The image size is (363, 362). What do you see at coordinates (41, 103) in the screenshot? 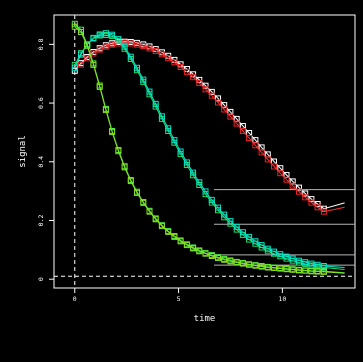
I see `y-tick-label: 0.6` at bounding box center [41, 103].